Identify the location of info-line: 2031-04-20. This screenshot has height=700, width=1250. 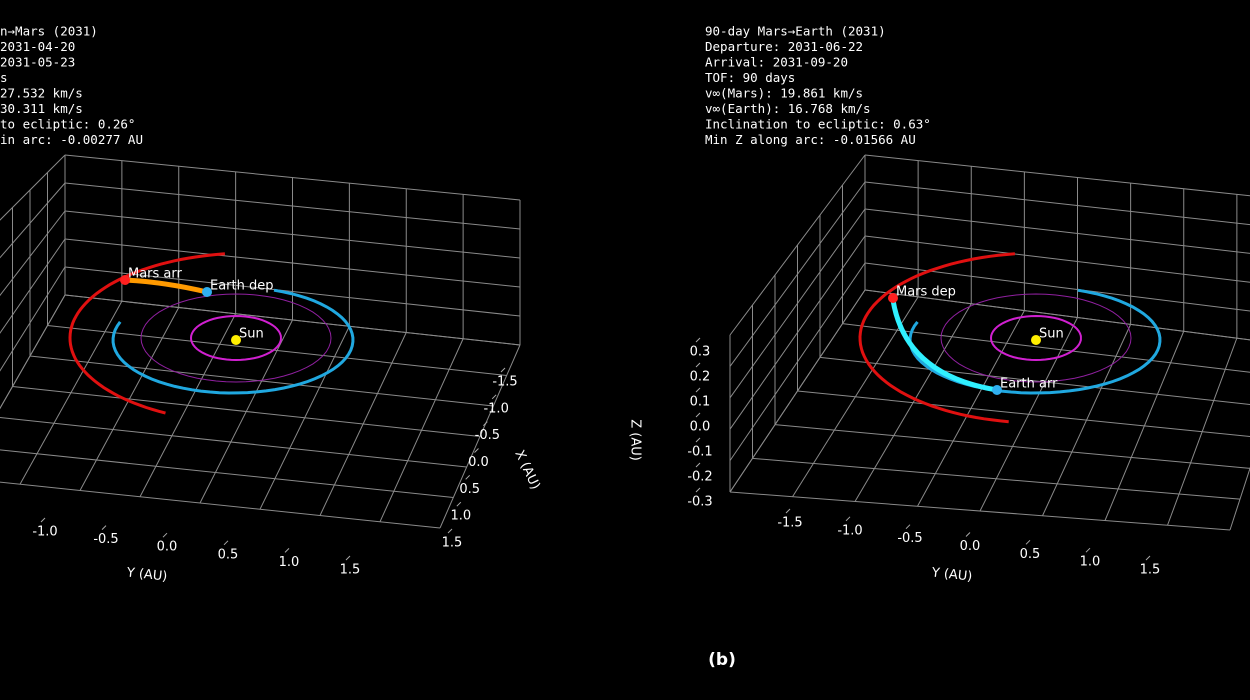
(37, 46).